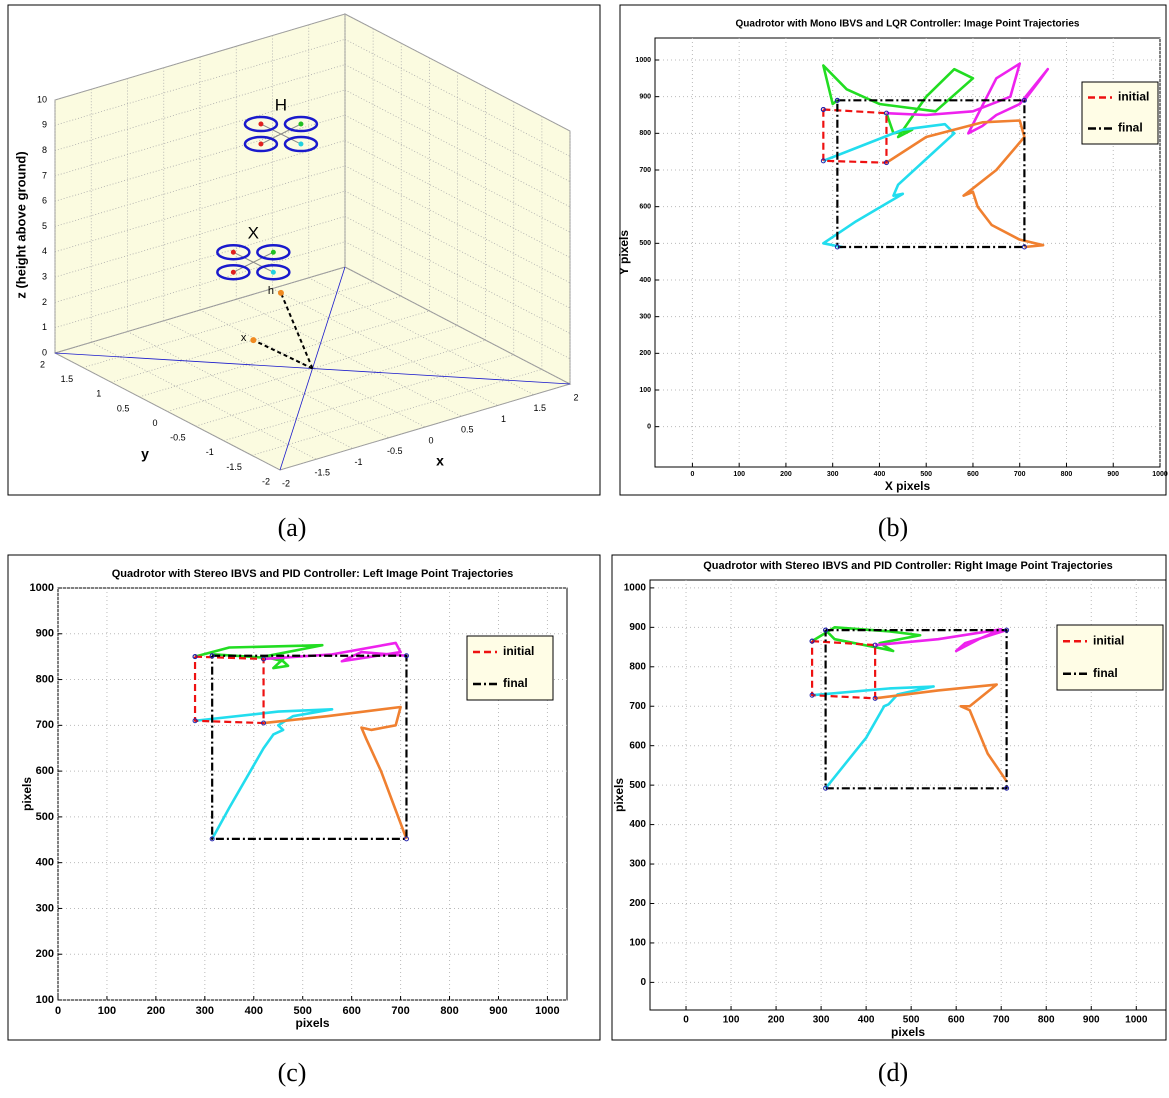 The width and height of the screenshot is (1169, 1098). What do you see at coordinates (44, 302) in the screenshot?
I see `z-tick-label: 2` at bounding box center [44, 302].